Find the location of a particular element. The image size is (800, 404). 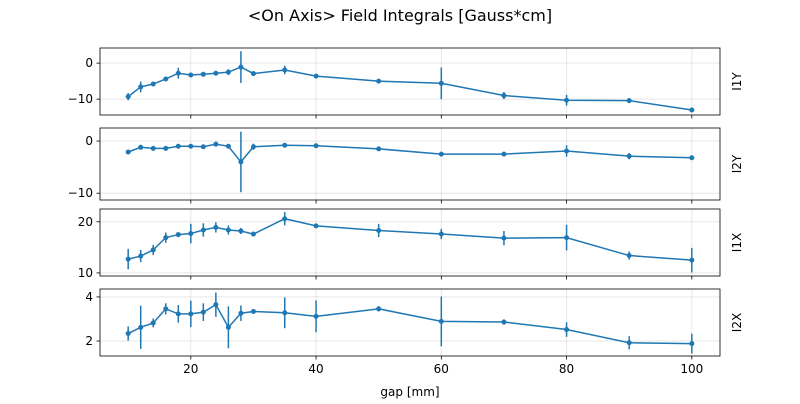

y-tick-label: 20 is located at coordinates (85, 222).